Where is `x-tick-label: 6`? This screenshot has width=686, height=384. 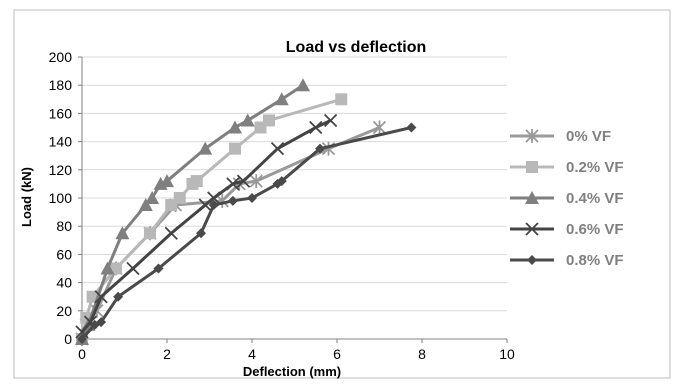
x-tick-label: 6 is located at coordinates (337, 354).